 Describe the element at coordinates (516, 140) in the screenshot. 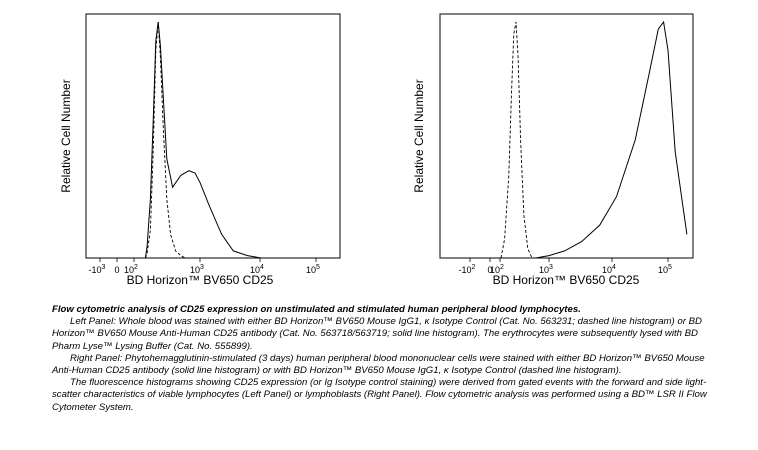

I see `right-dashed-series-line` at that location.